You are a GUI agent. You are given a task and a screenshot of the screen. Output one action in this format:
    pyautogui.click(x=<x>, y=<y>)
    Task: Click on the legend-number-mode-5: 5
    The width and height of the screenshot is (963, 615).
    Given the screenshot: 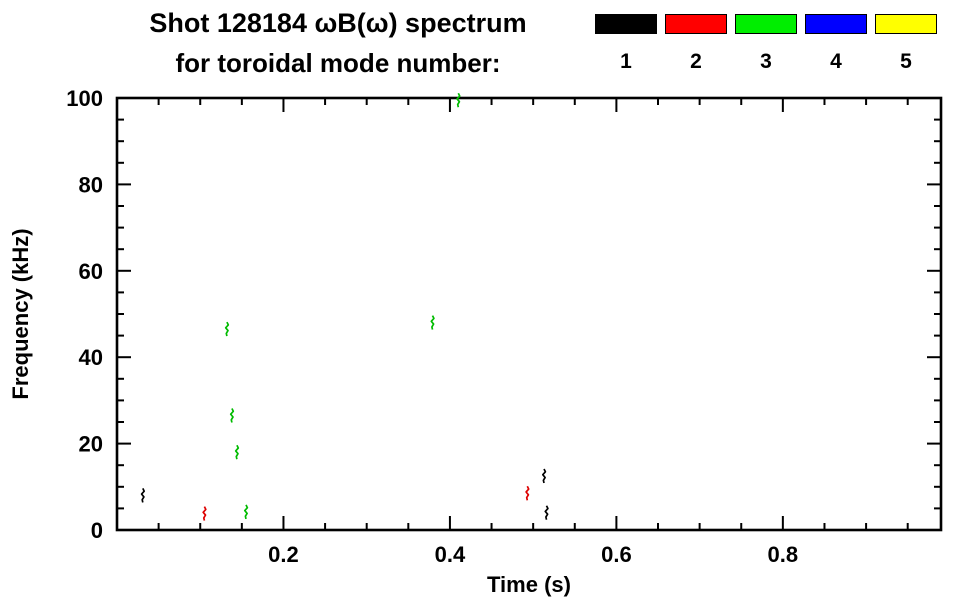 What is the action you would take?
    pyautogui.click(x=906, y=61)
    